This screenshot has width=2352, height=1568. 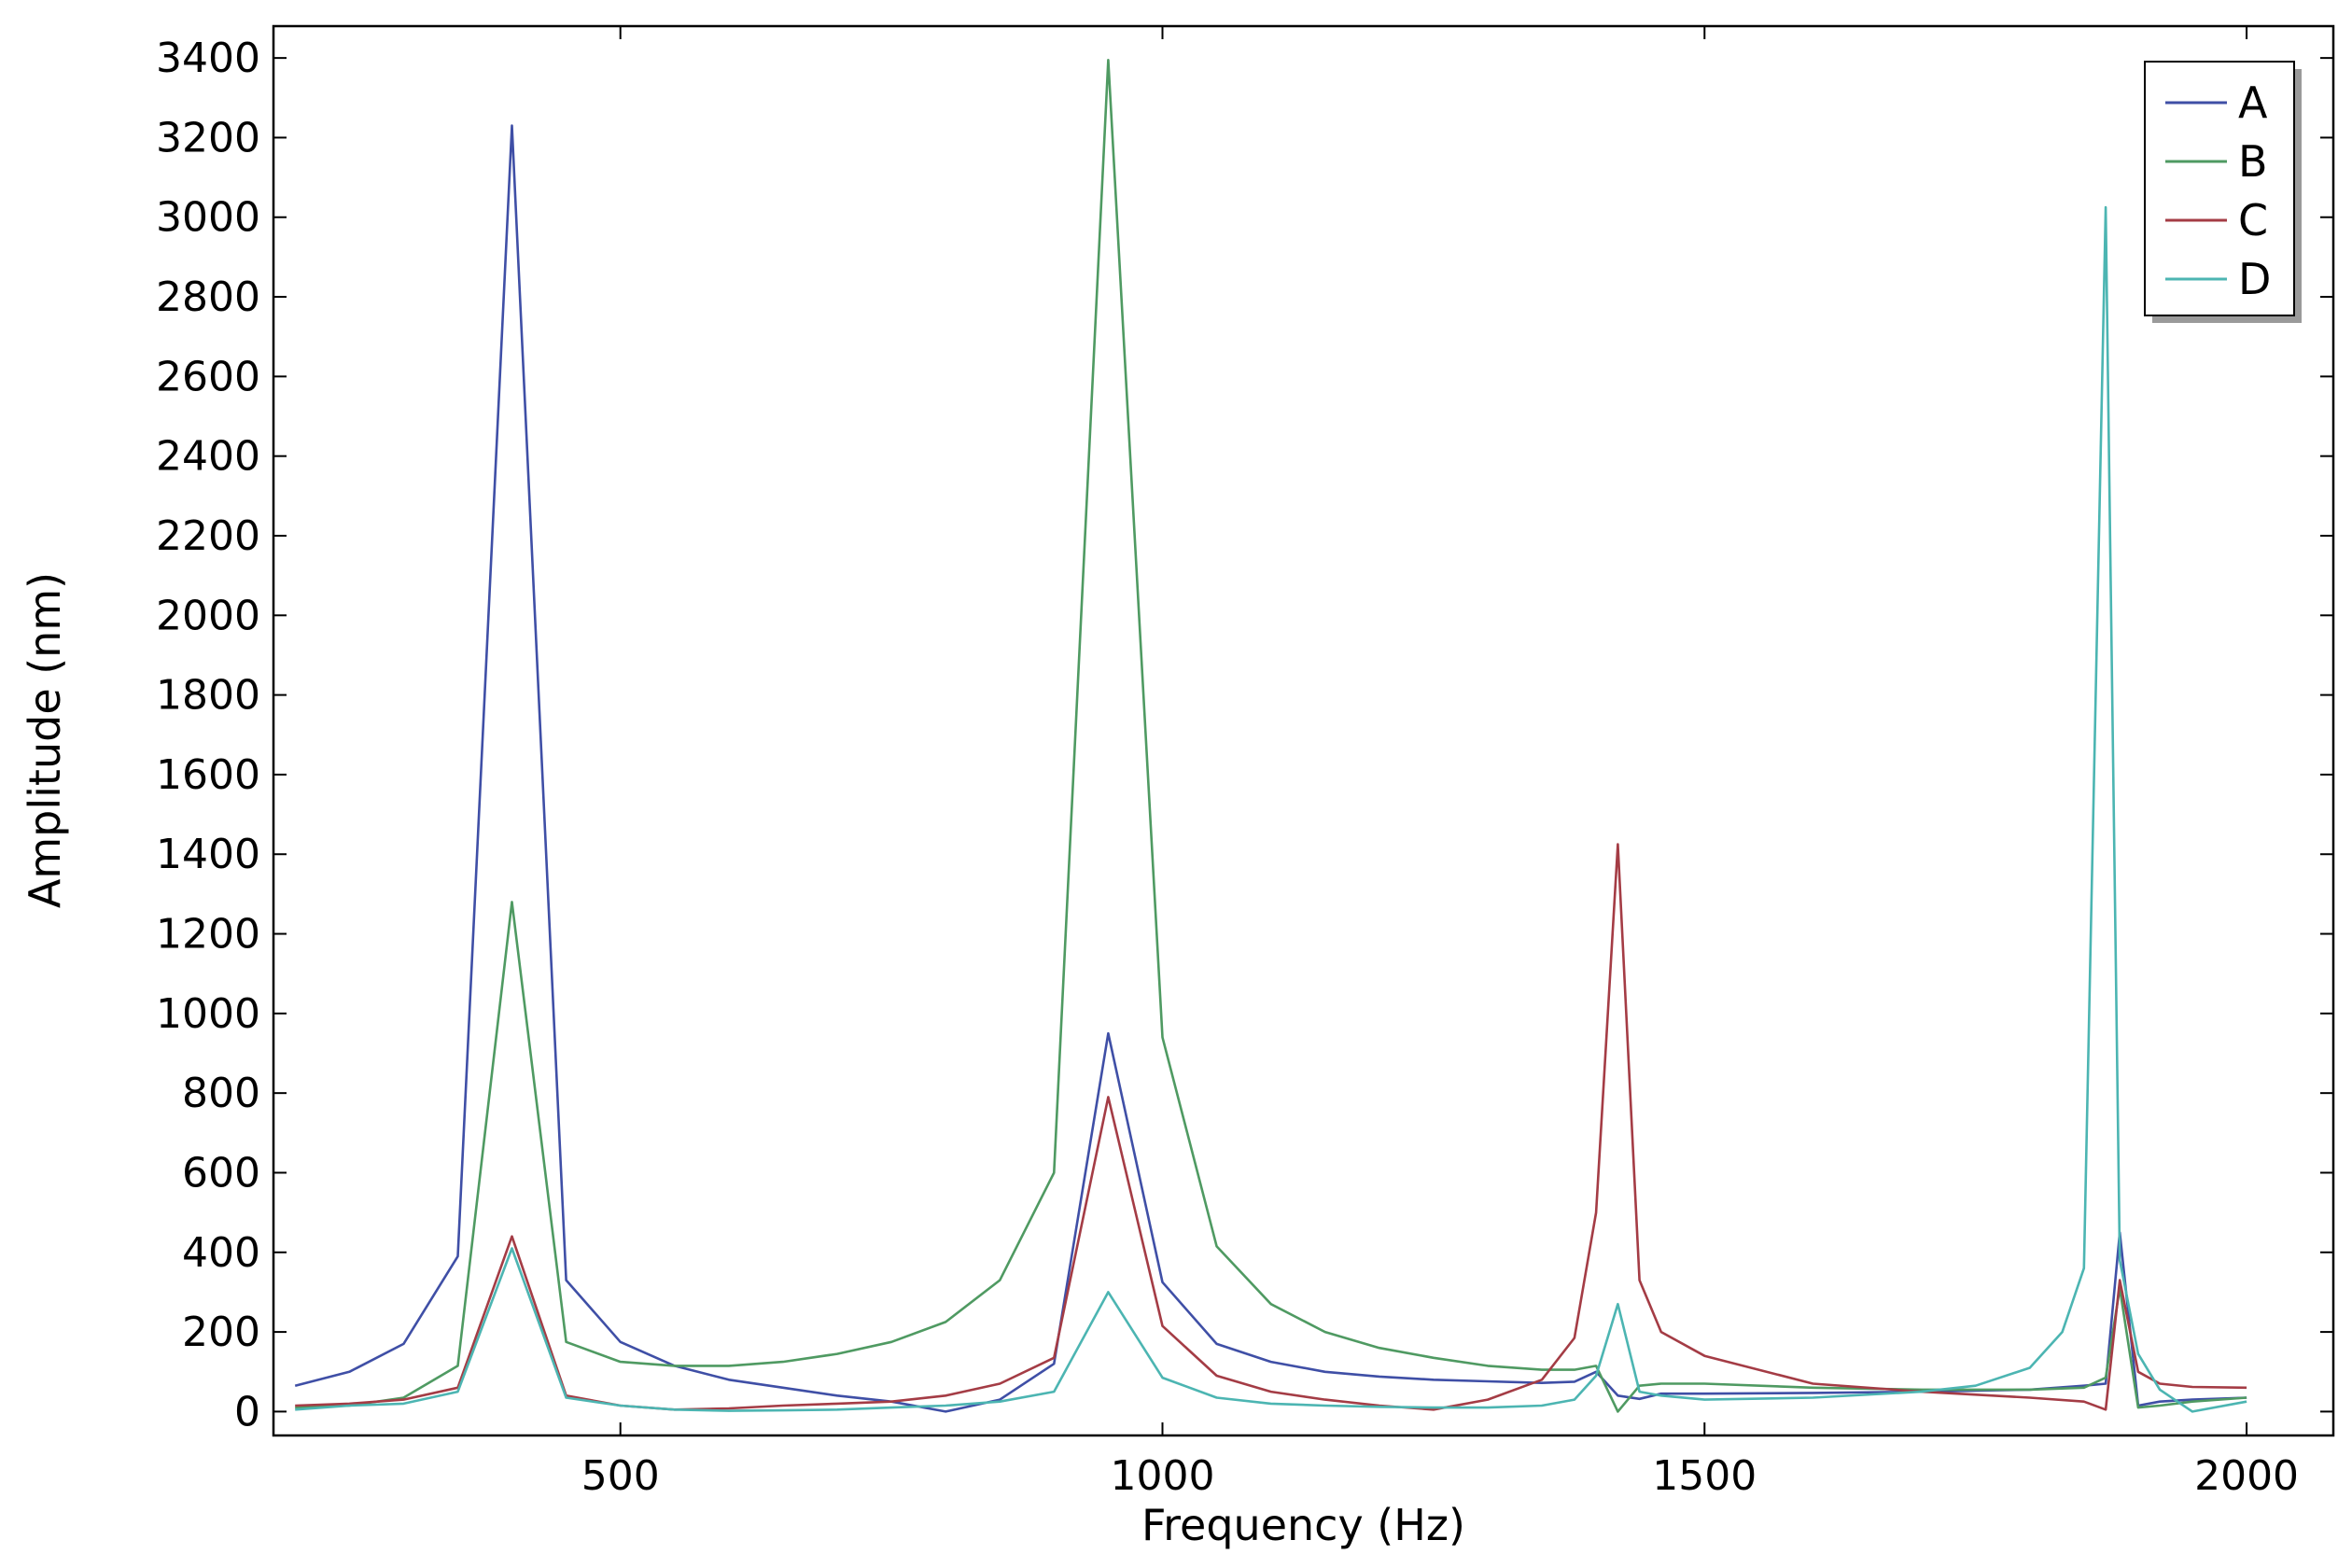 I want to click on legend-label-c: C, so click(x=2253, y=220).